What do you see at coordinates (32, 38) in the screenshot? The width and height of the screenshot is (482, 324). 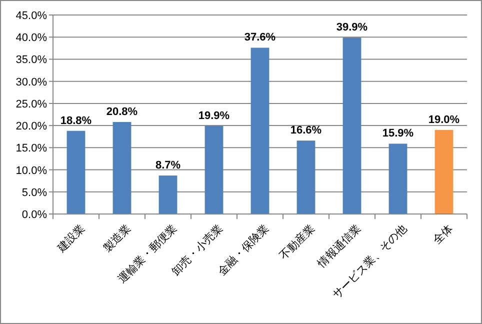 I see `y-tick-label: 40.0%` at bounding box center [32, 38].